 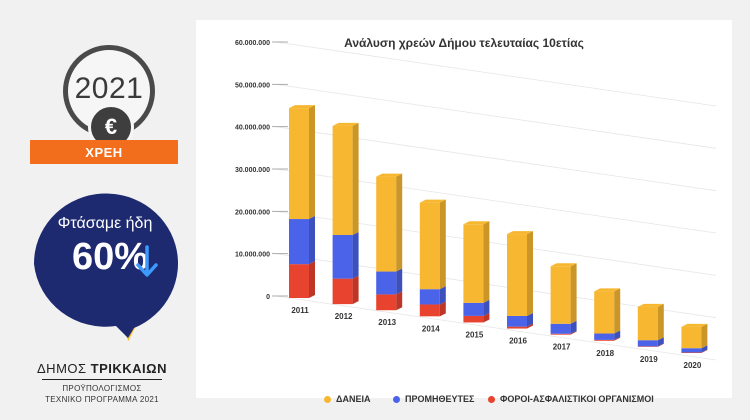 I want to click on divider, so click(x=102, y=379).